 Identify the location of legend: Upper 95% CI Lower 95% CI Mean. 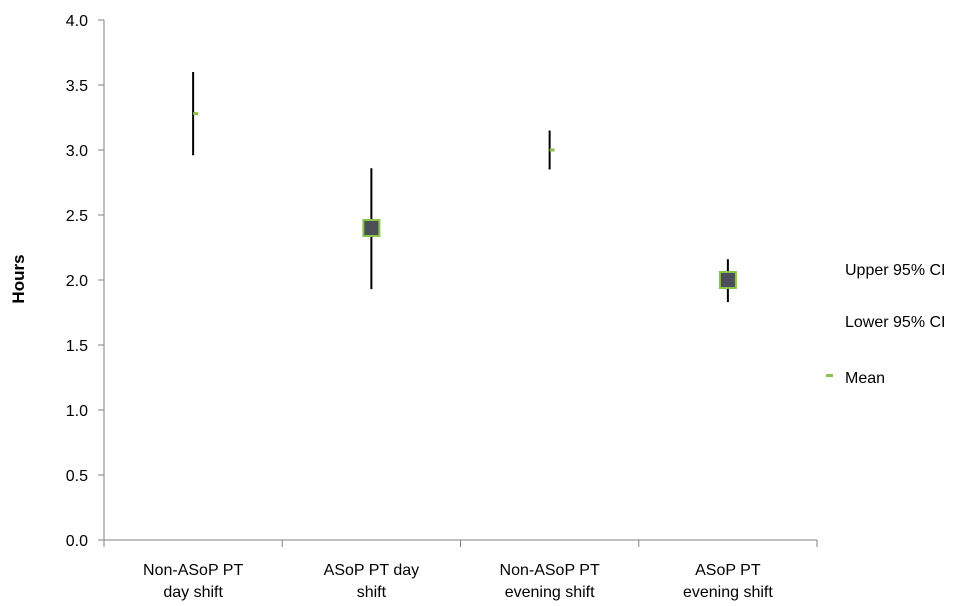
(886, 324).